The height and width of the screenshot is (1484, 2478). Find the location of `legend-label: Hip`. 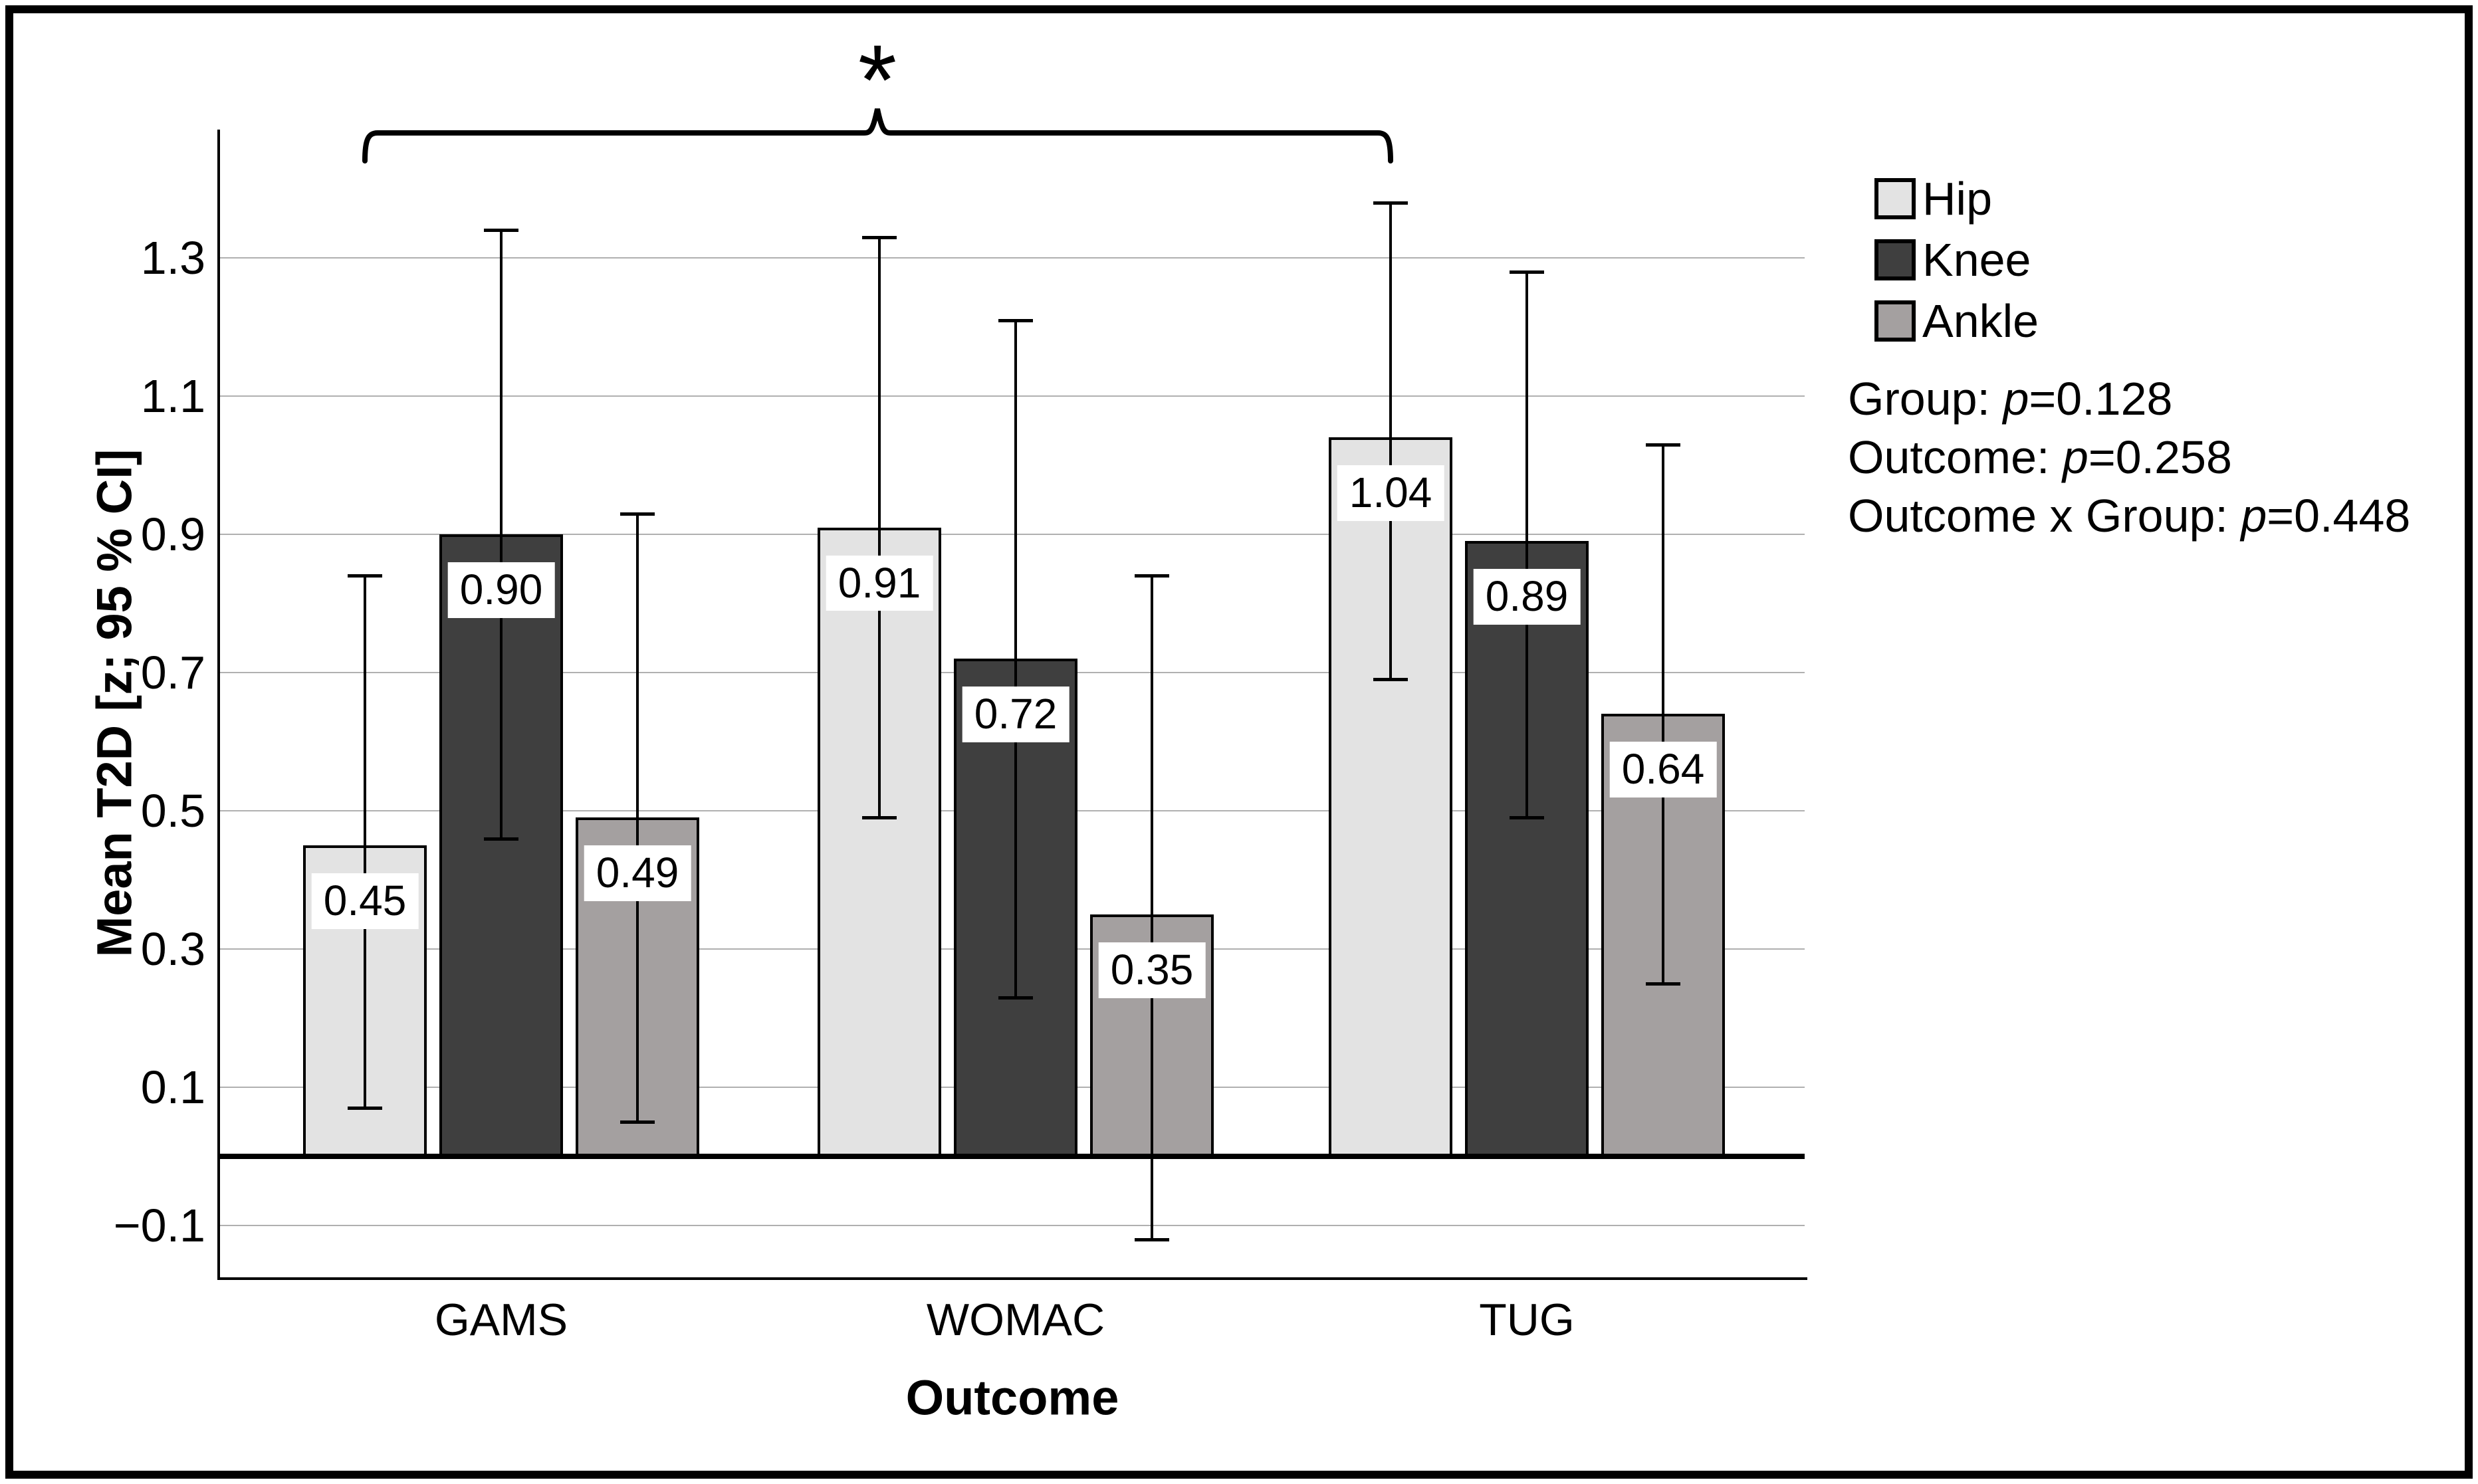

legend-label: Hip is located at coordinates (1957, 199).